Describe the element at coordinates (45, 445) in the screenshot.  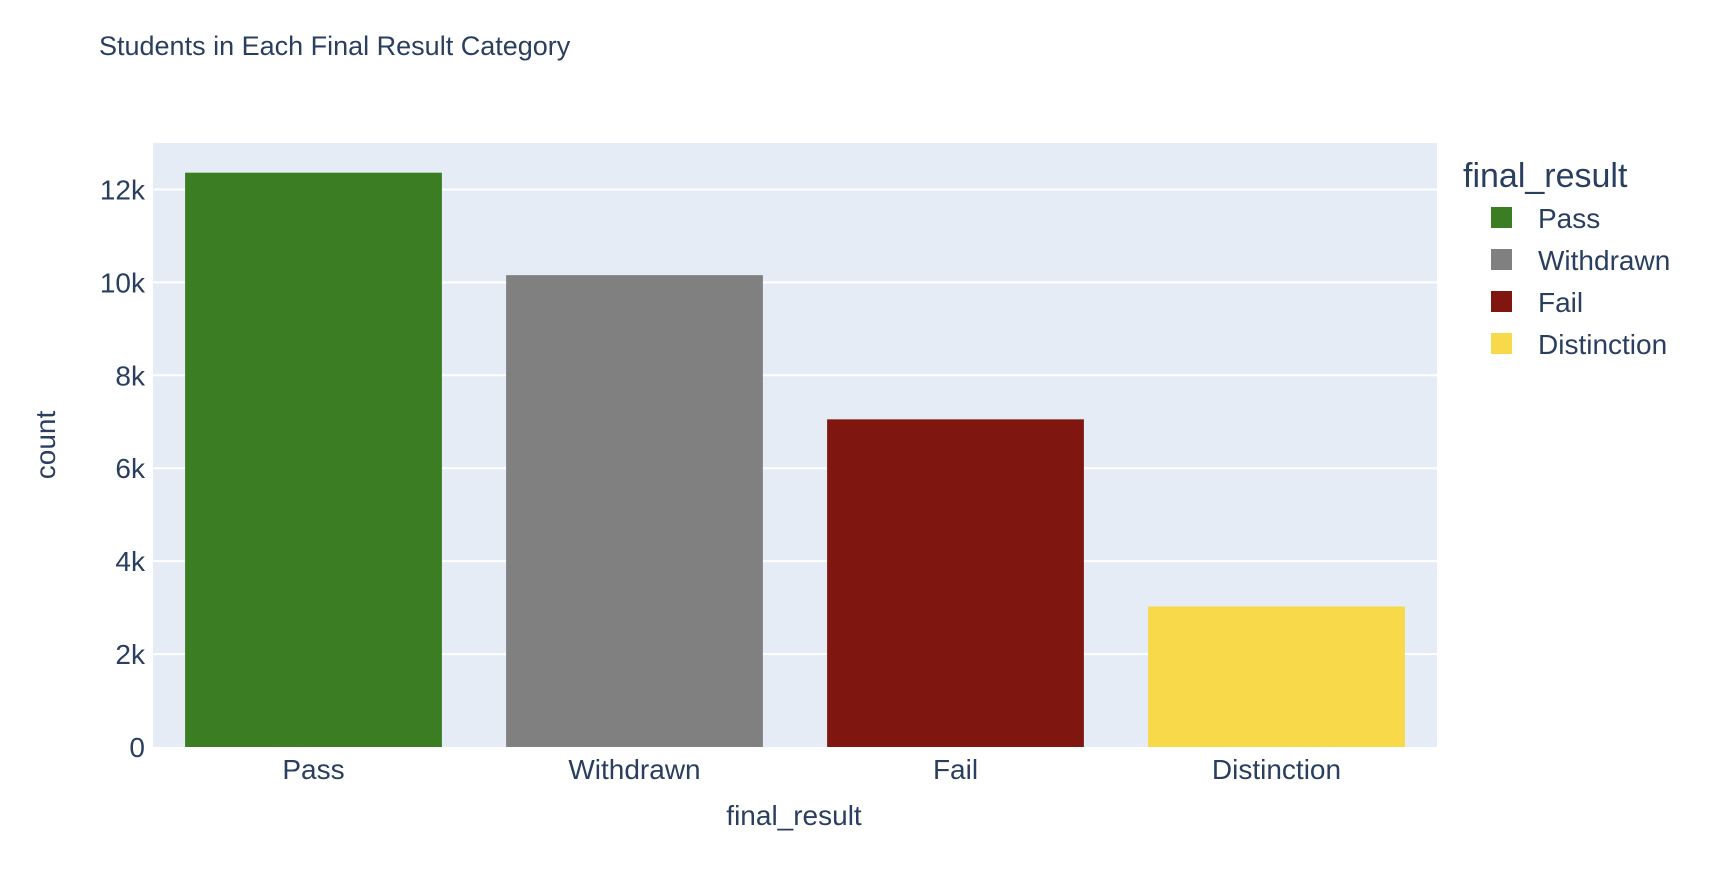
I see `y-axis-title: count` at that location.